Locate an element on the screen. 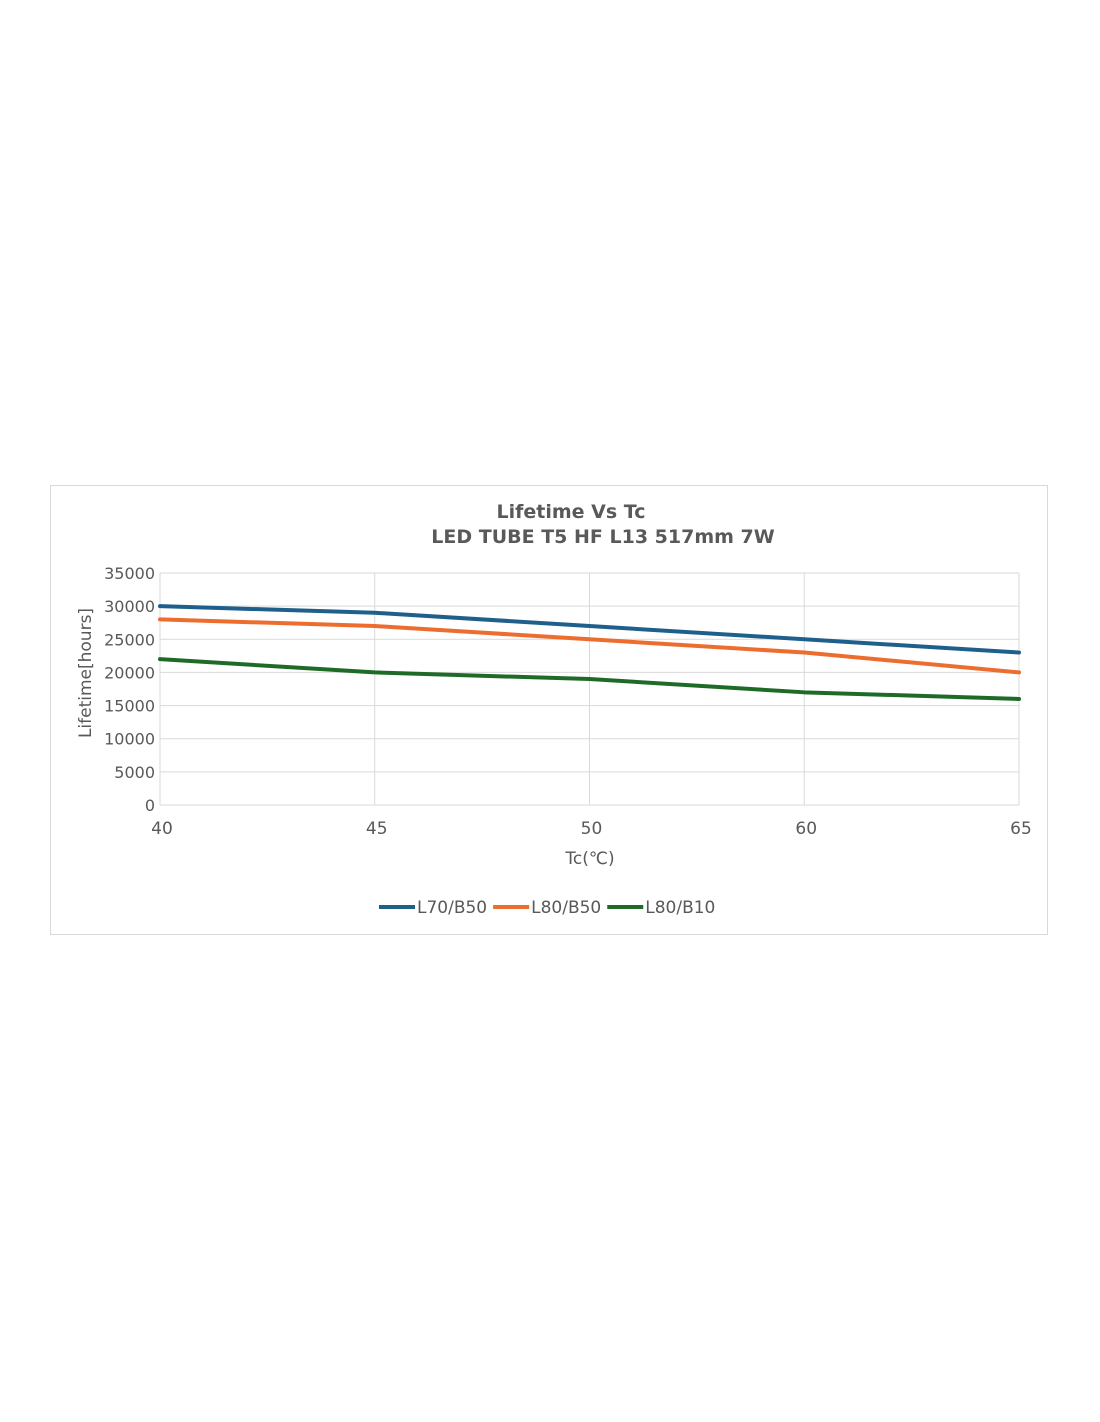 The height and width of the screenshot is (1422, 1100). series-lines is located at coordinates (589, 652).